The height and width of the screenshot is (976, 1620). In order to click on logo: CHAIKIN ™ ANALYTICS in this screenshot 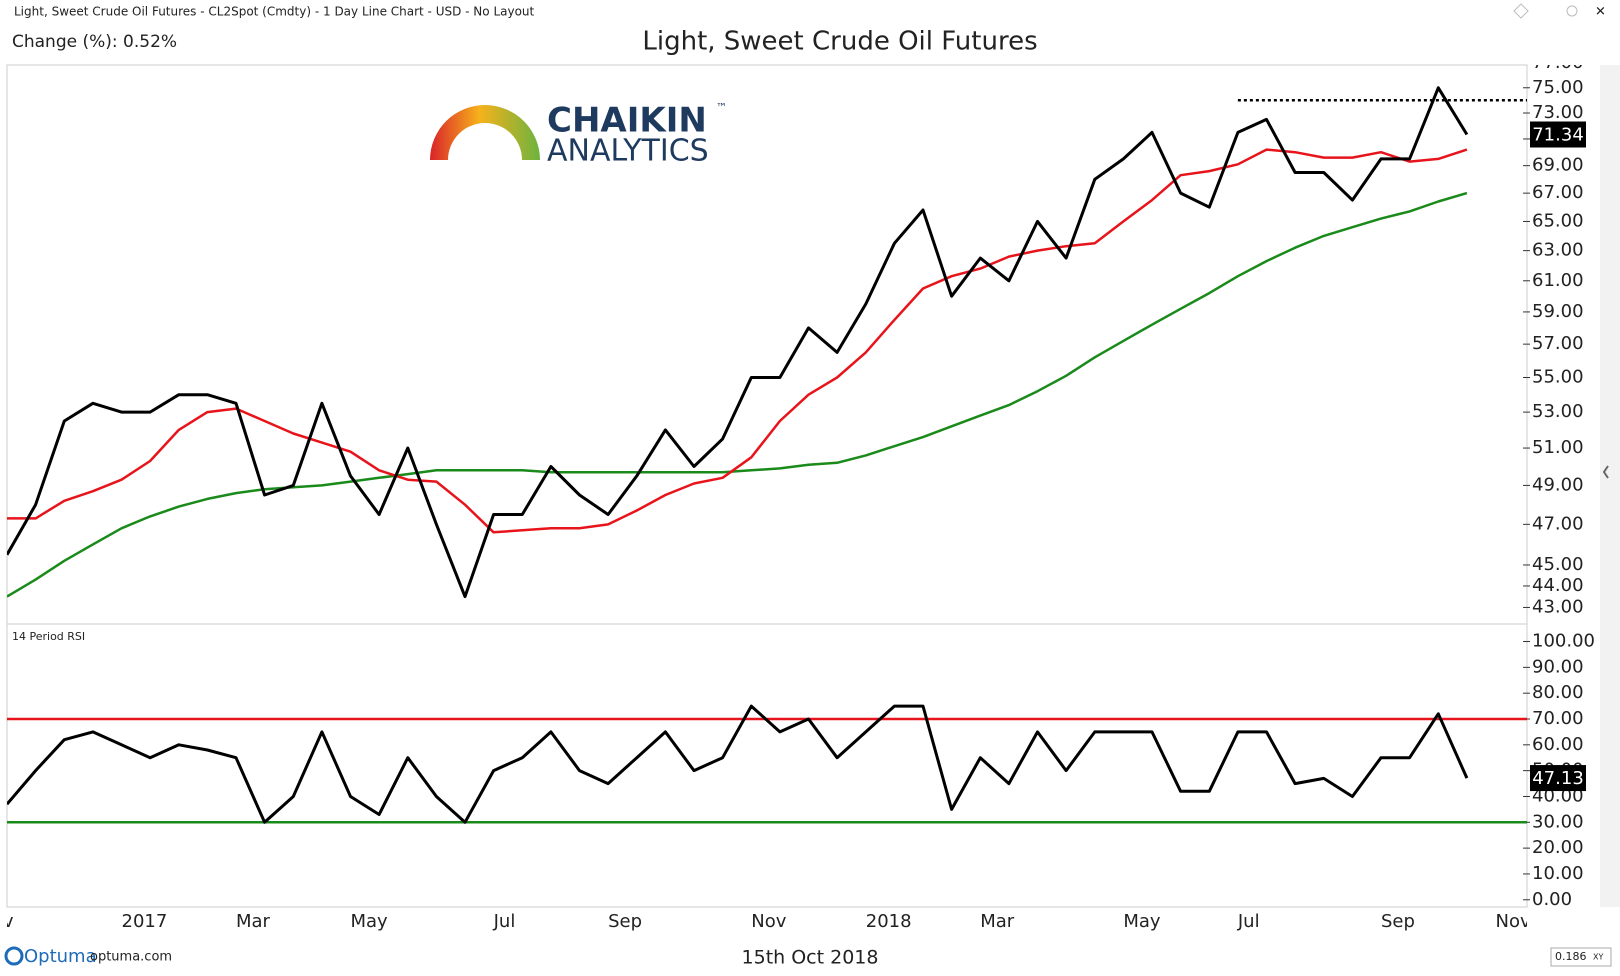, I will do `click(578, 135)`.